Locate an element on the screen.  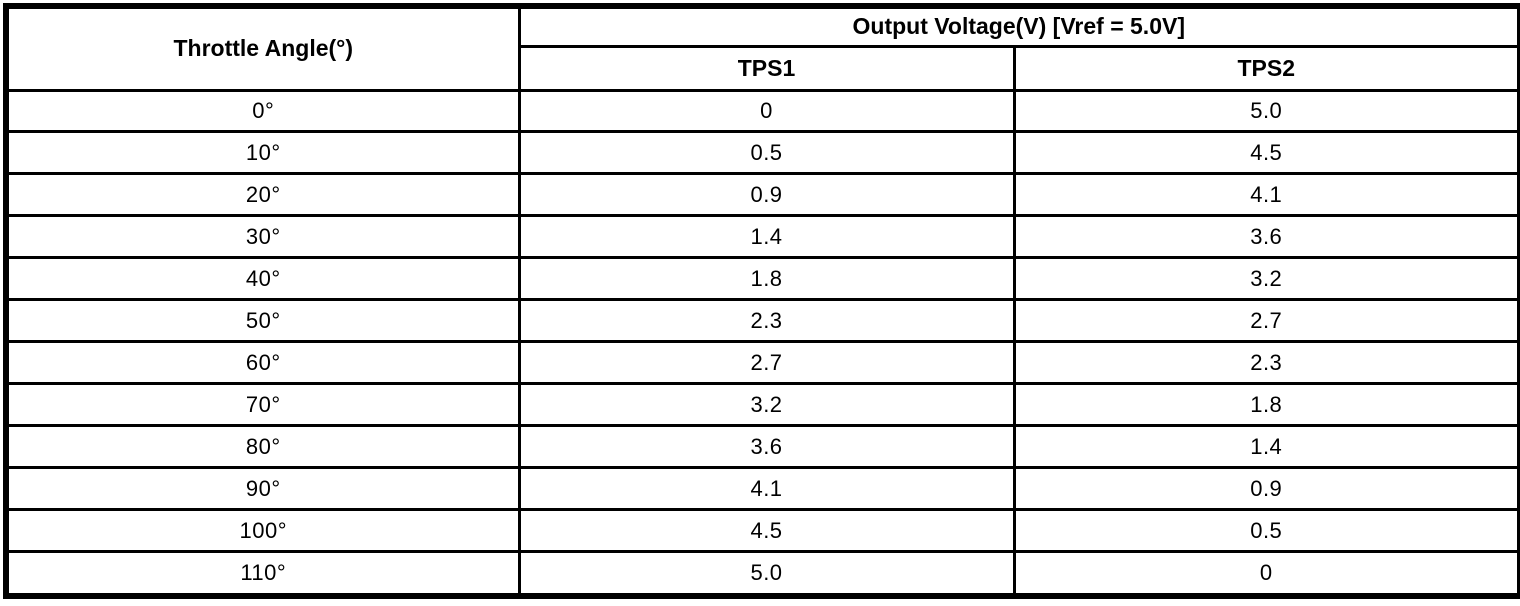
tps1-column-header: TPS1 is located at coordinates (766, 68).